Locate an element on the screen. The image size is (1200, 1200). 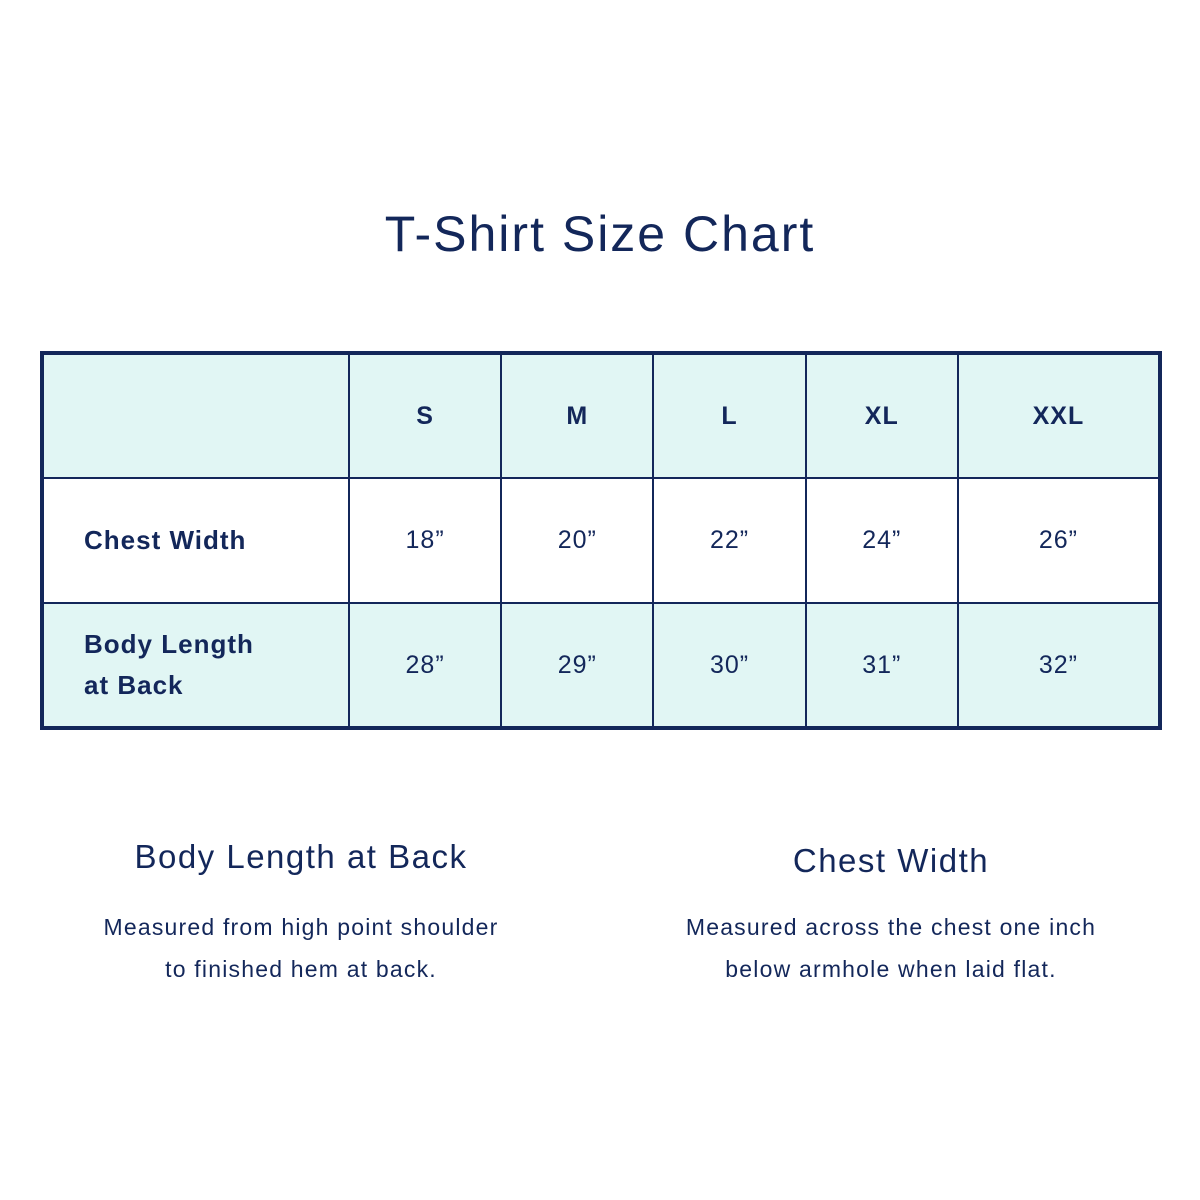
table-header-row: S M L XL XXL is located at coordinates (601, 415).